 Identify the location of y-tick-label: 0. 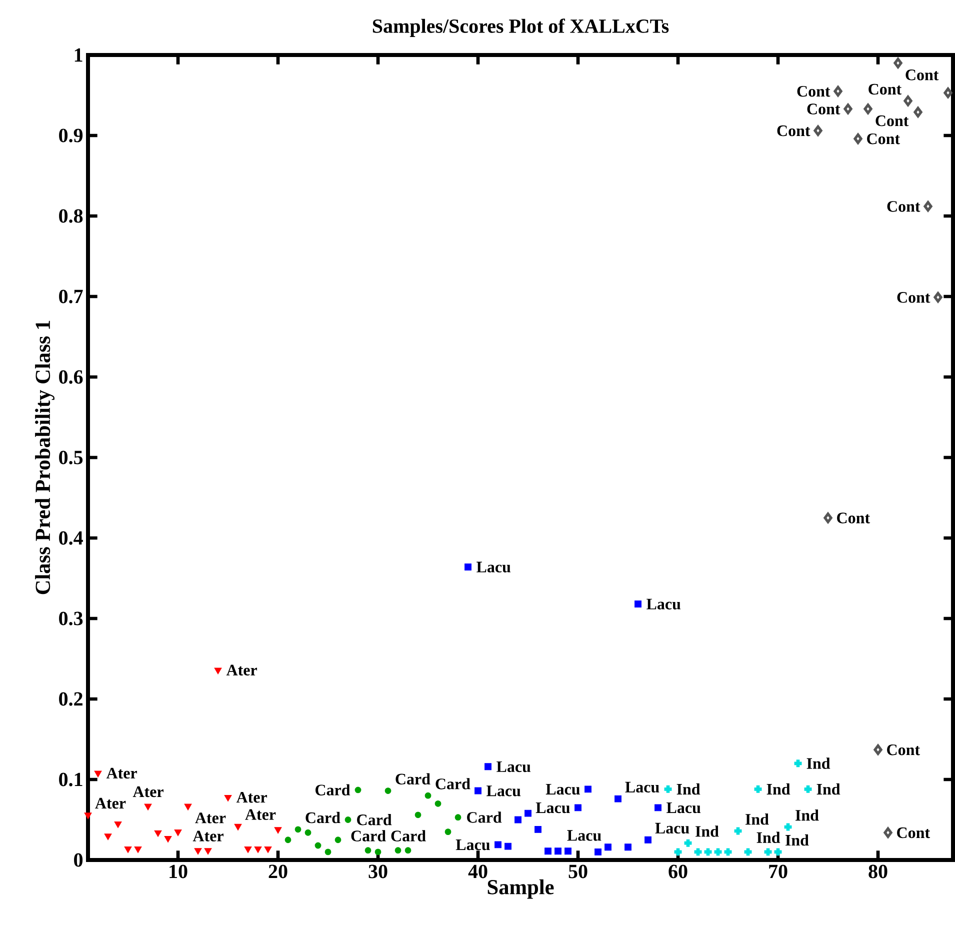
(78, 860).